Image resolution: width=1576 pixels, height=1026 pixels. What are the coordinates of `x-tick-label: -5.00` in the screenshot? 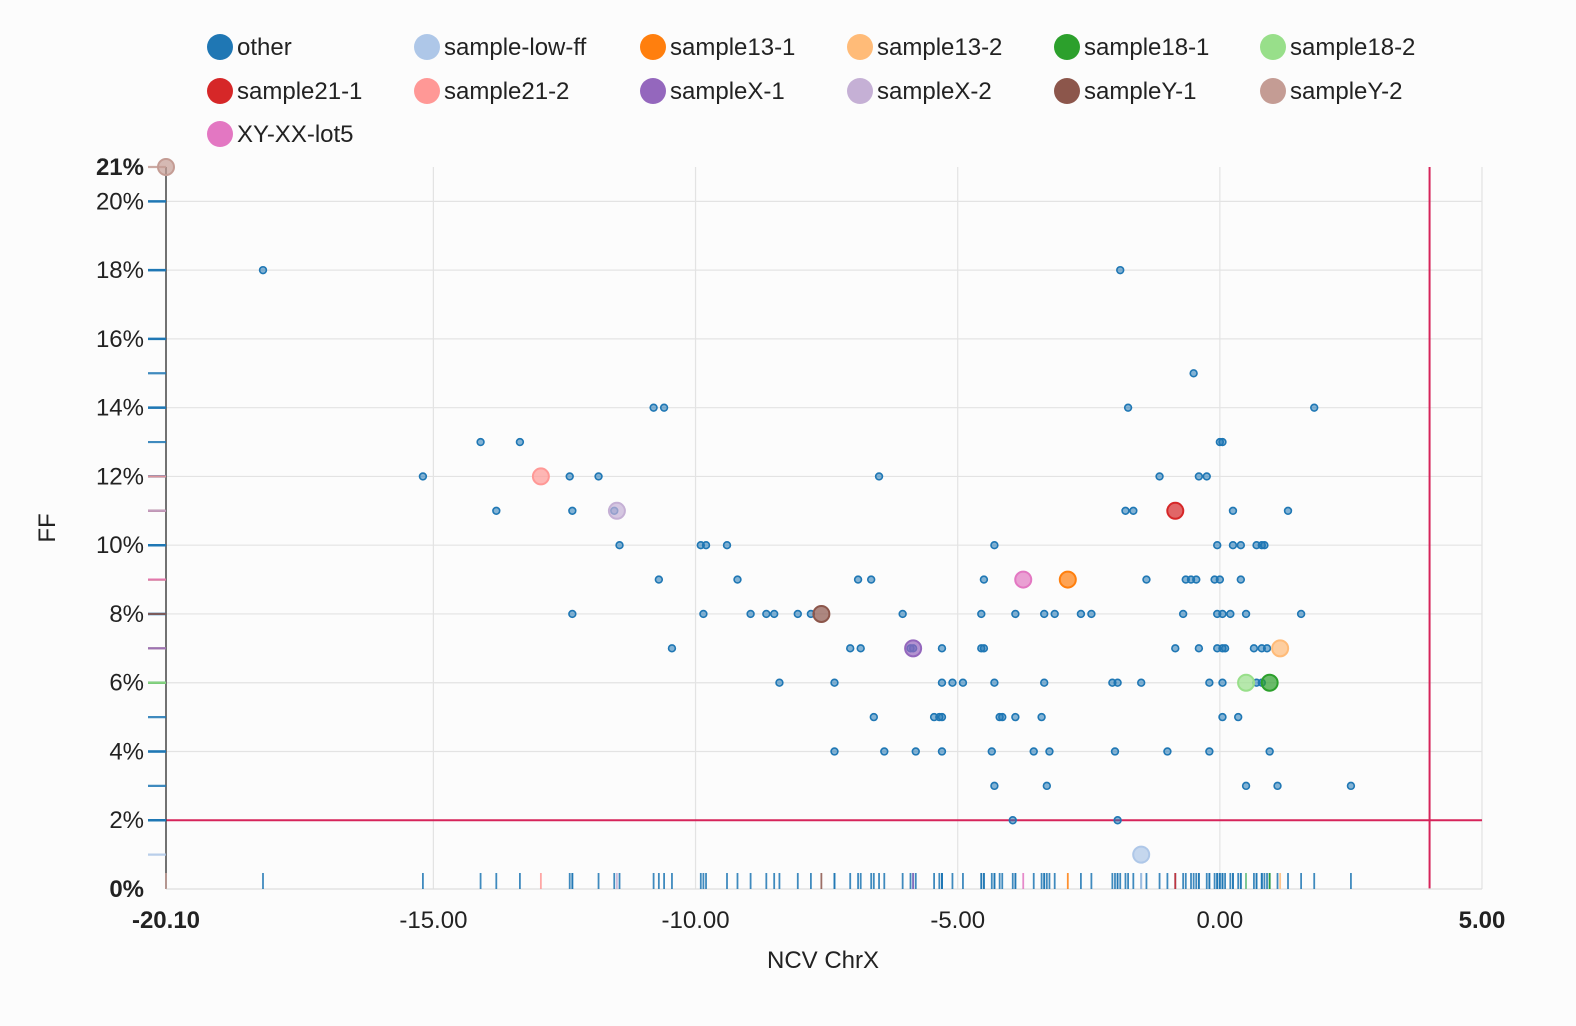 It's located at (957, 920).